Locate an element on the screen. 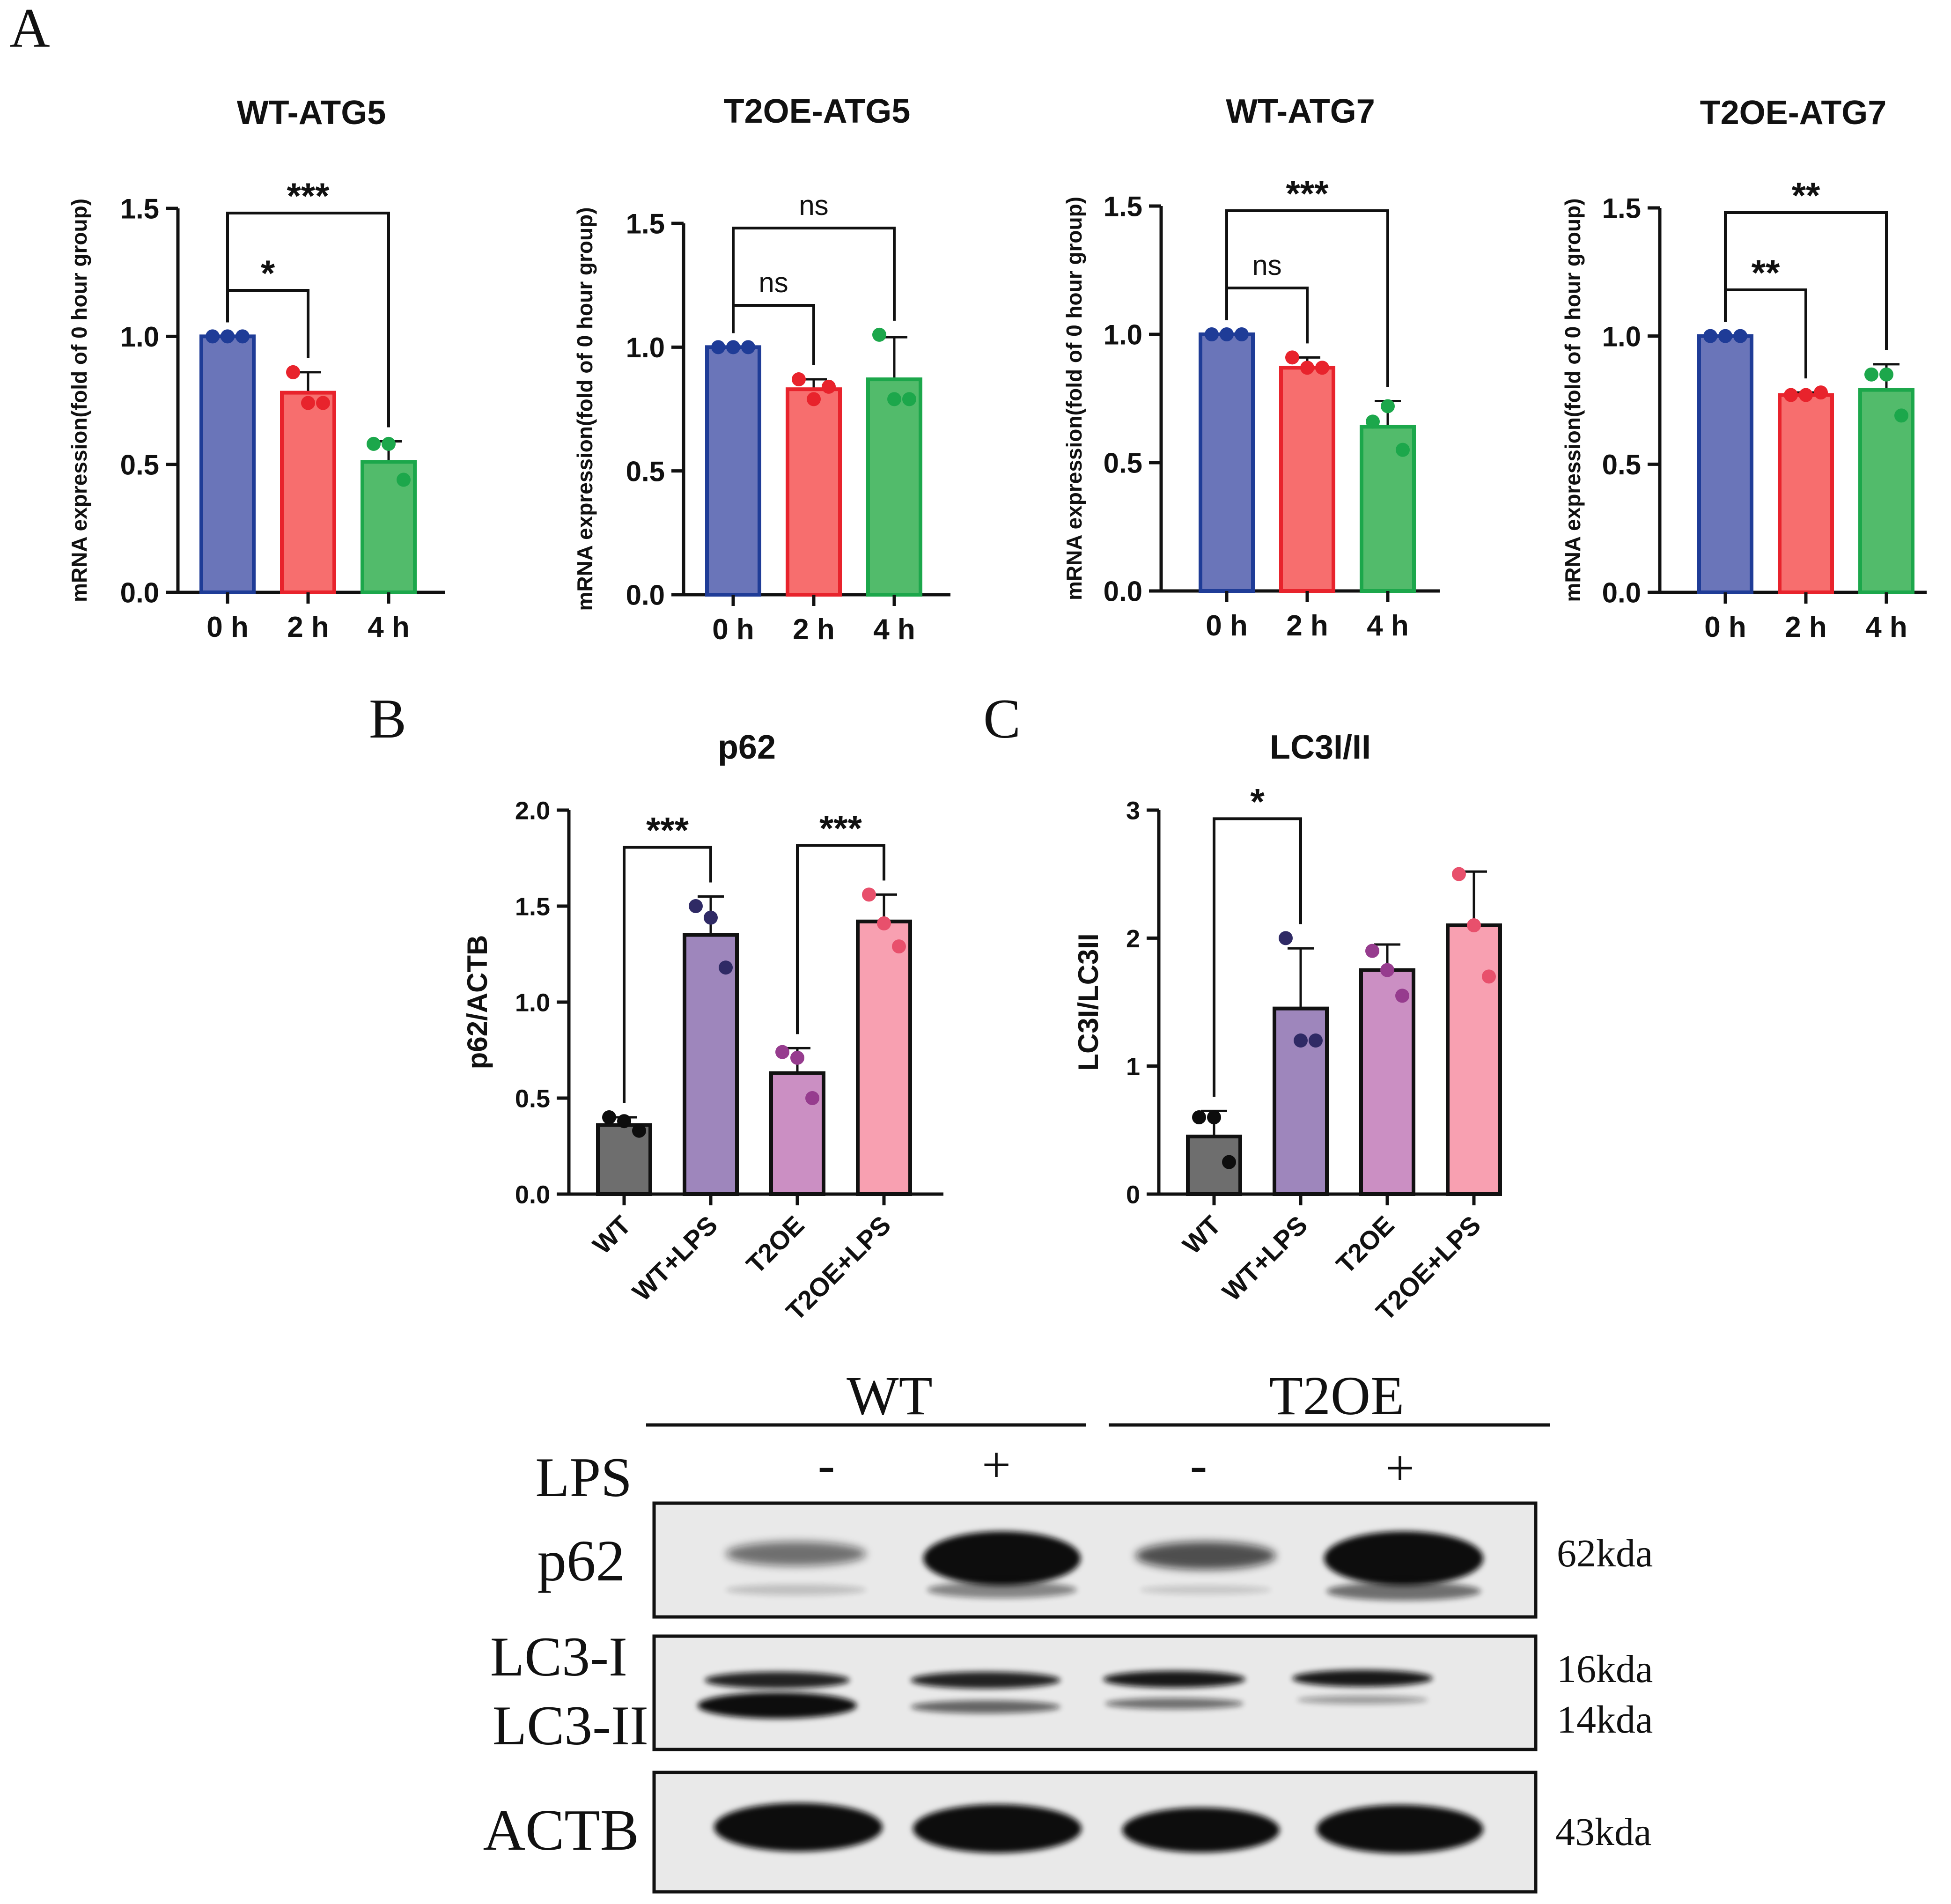 Image resolution: width=1951 pixels, height=1904 pixels. blot-lps-sign-4: + is located at coordinates (1399, 1468).